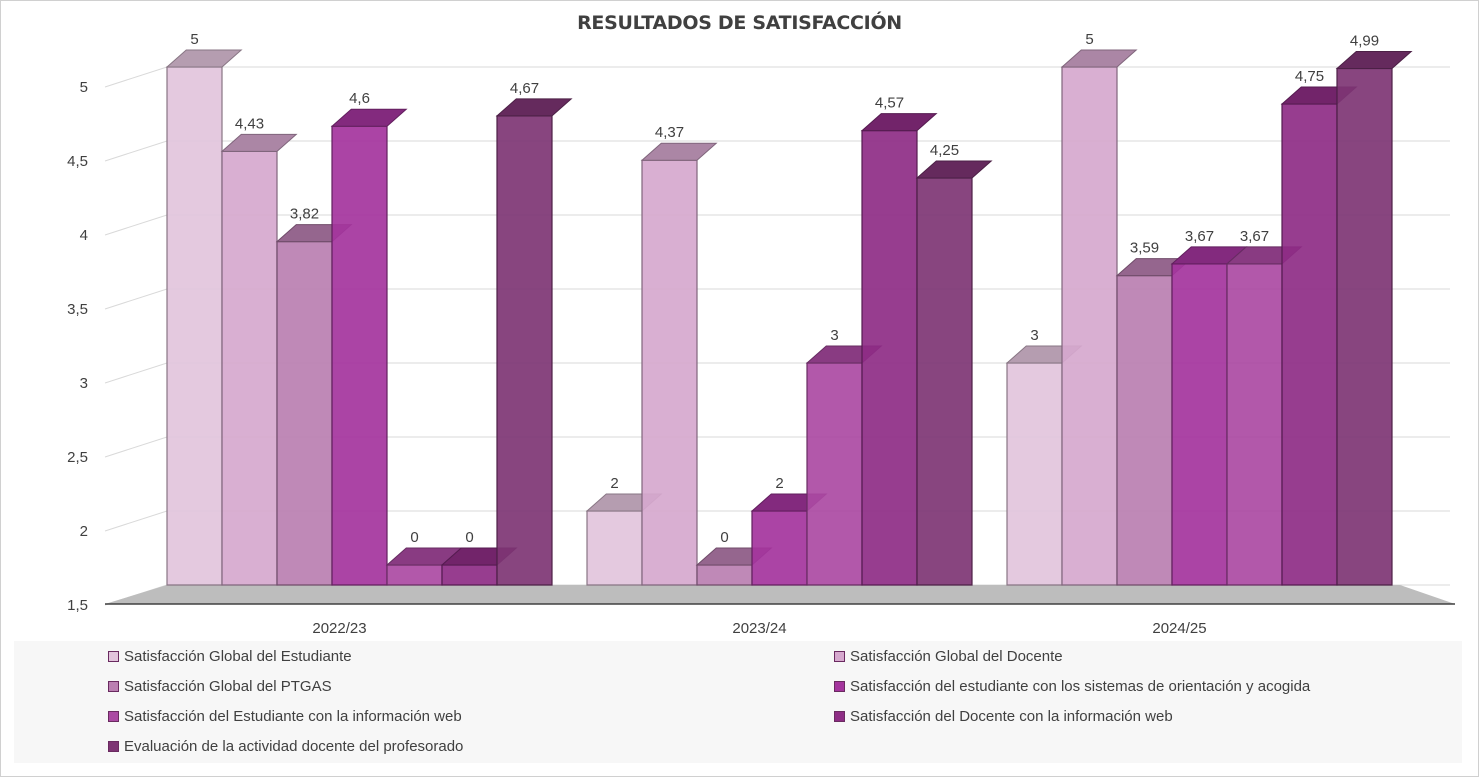 The image size is (1479, 777). Describe the element at coordinates (238, 656) in the screenshot. I see `legend-label: Satisfacción Global del Estudiante` at that location.